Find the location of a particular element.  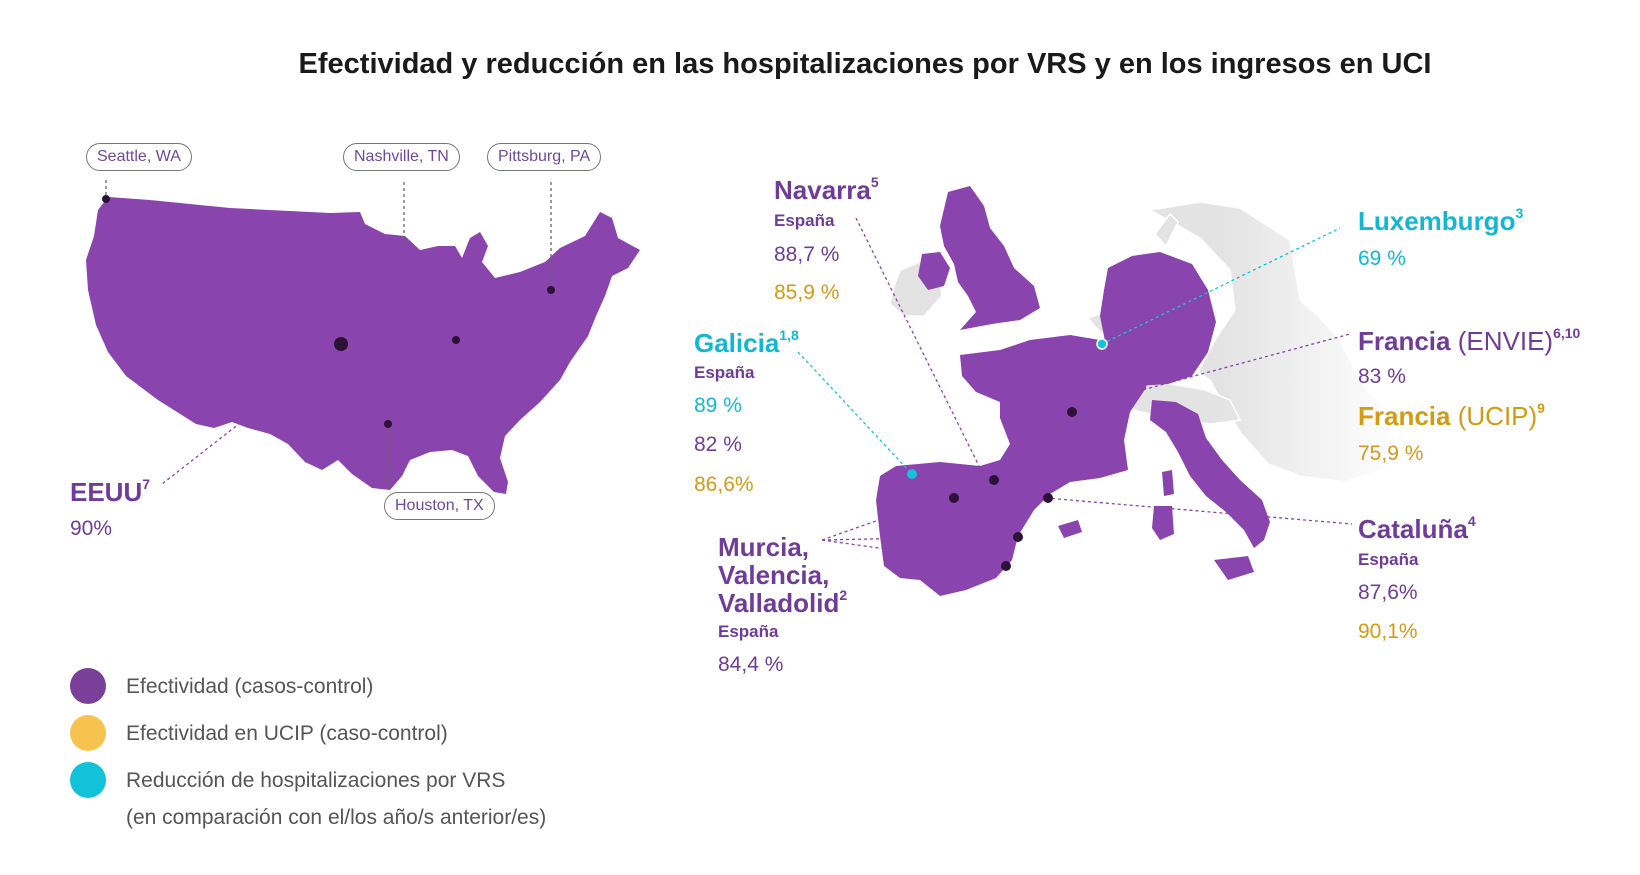

europe-highlighted-countries is located at coordinates (1073, 391).